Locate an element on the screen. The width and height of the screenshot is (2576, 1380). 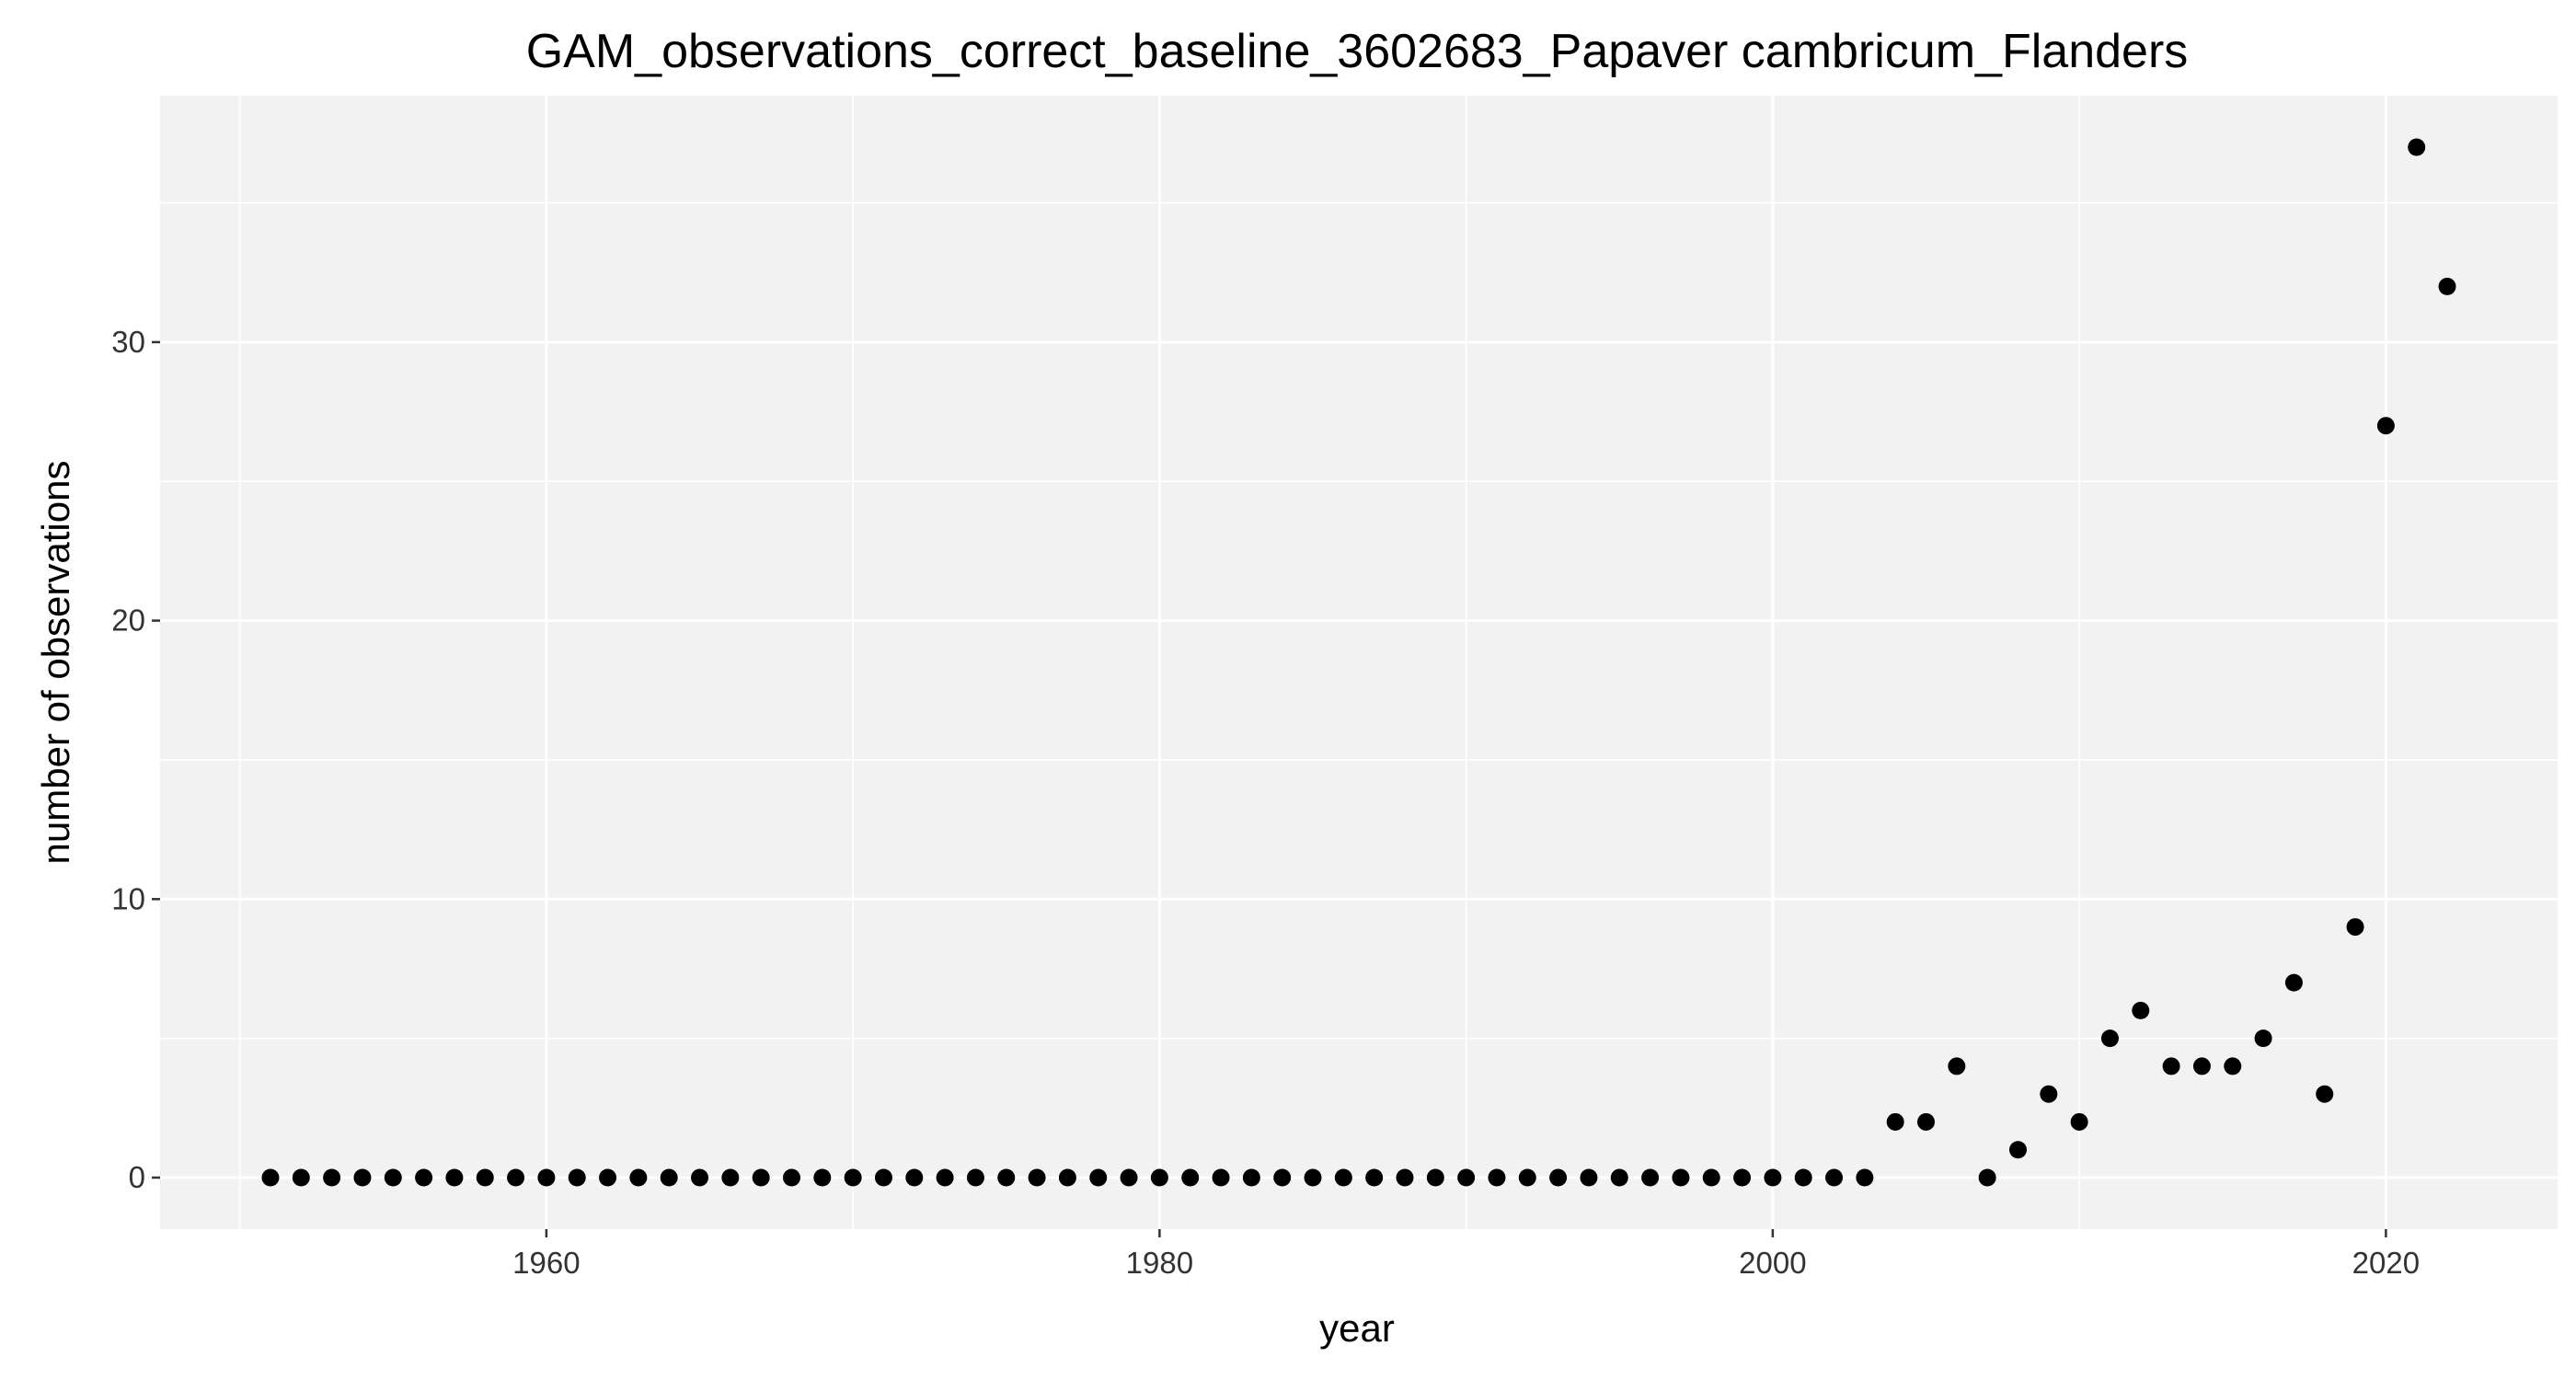
x-tick-label: 2020 is located at coordinates (2386, 1263).